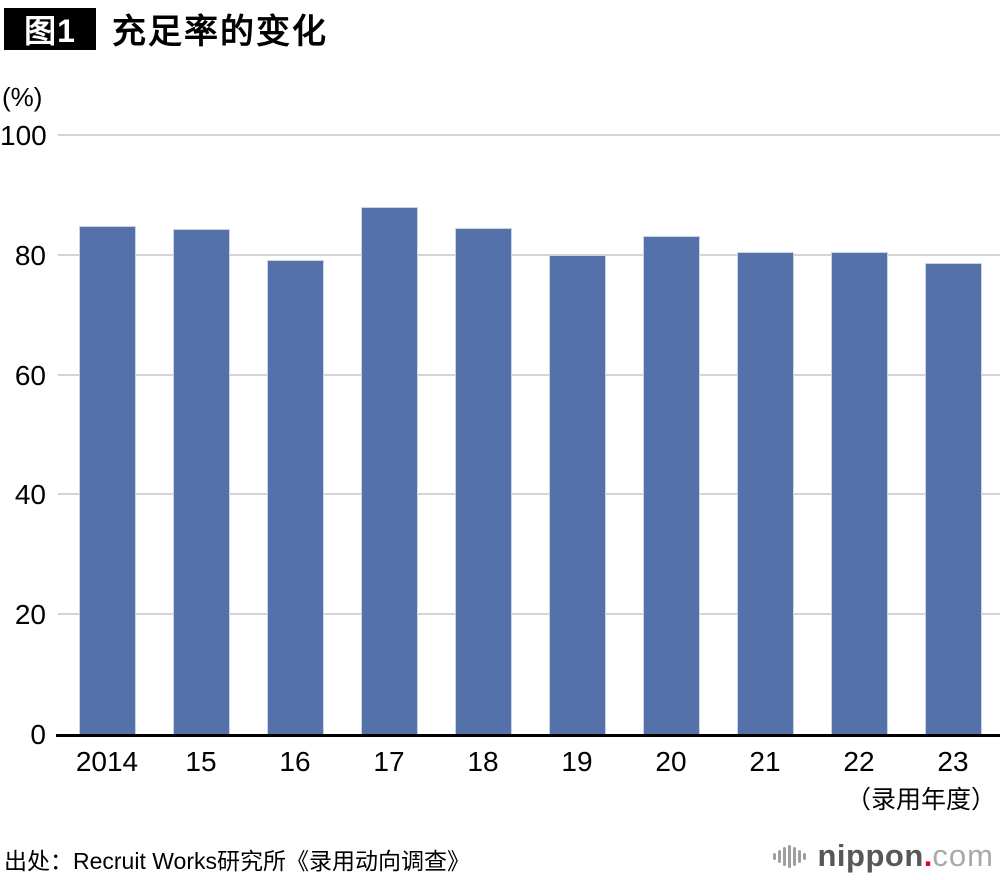 Image resolution: width=1000 pixels, height=880 pixels. What do you see at coordinates (671, 761) in the screenshot?
I see `x-tick-label-20: 20` at bounding box center [671, 761].